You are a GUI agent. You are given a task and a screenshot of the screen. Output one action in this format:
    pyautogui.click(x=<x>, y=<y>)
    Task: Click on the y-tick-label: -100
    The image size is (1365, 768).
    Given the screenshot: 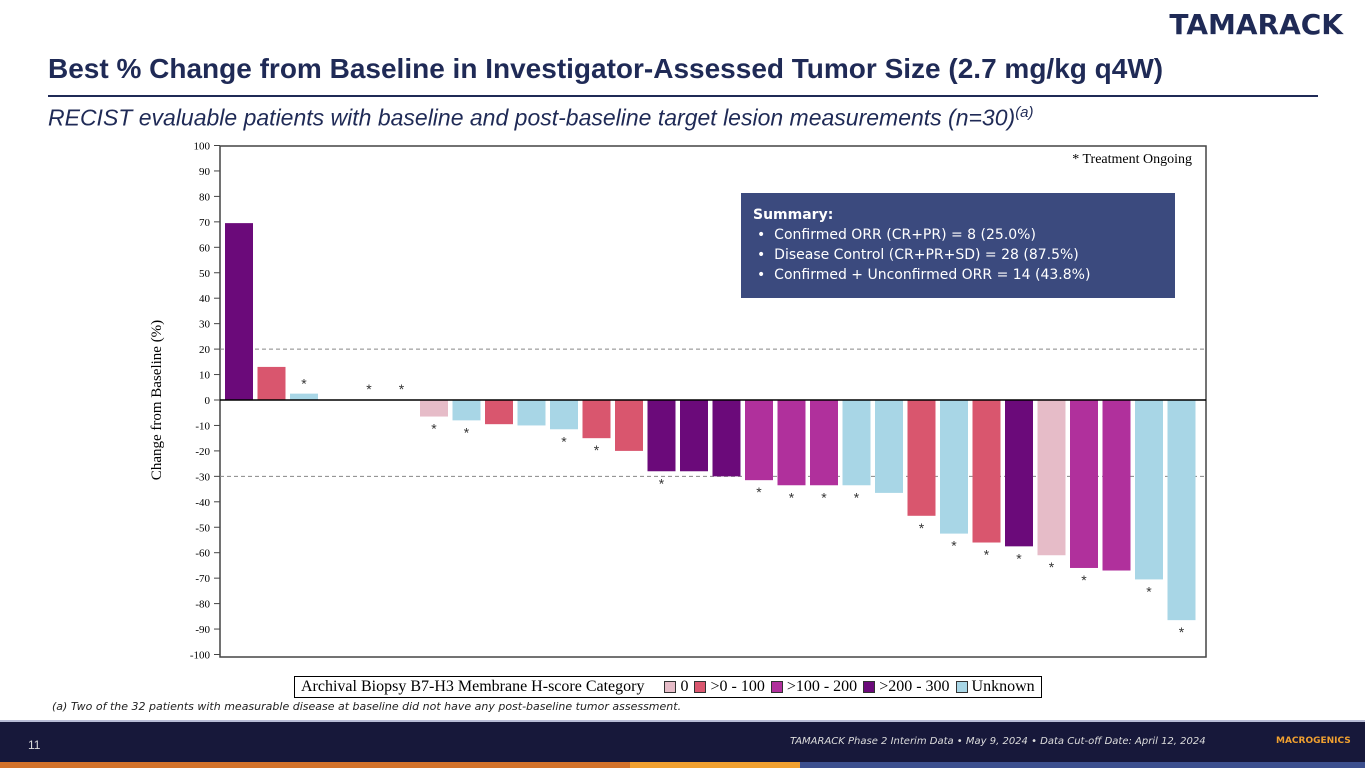 What is the action you would take?
    pyautogui.click(x=200, y=656)
    